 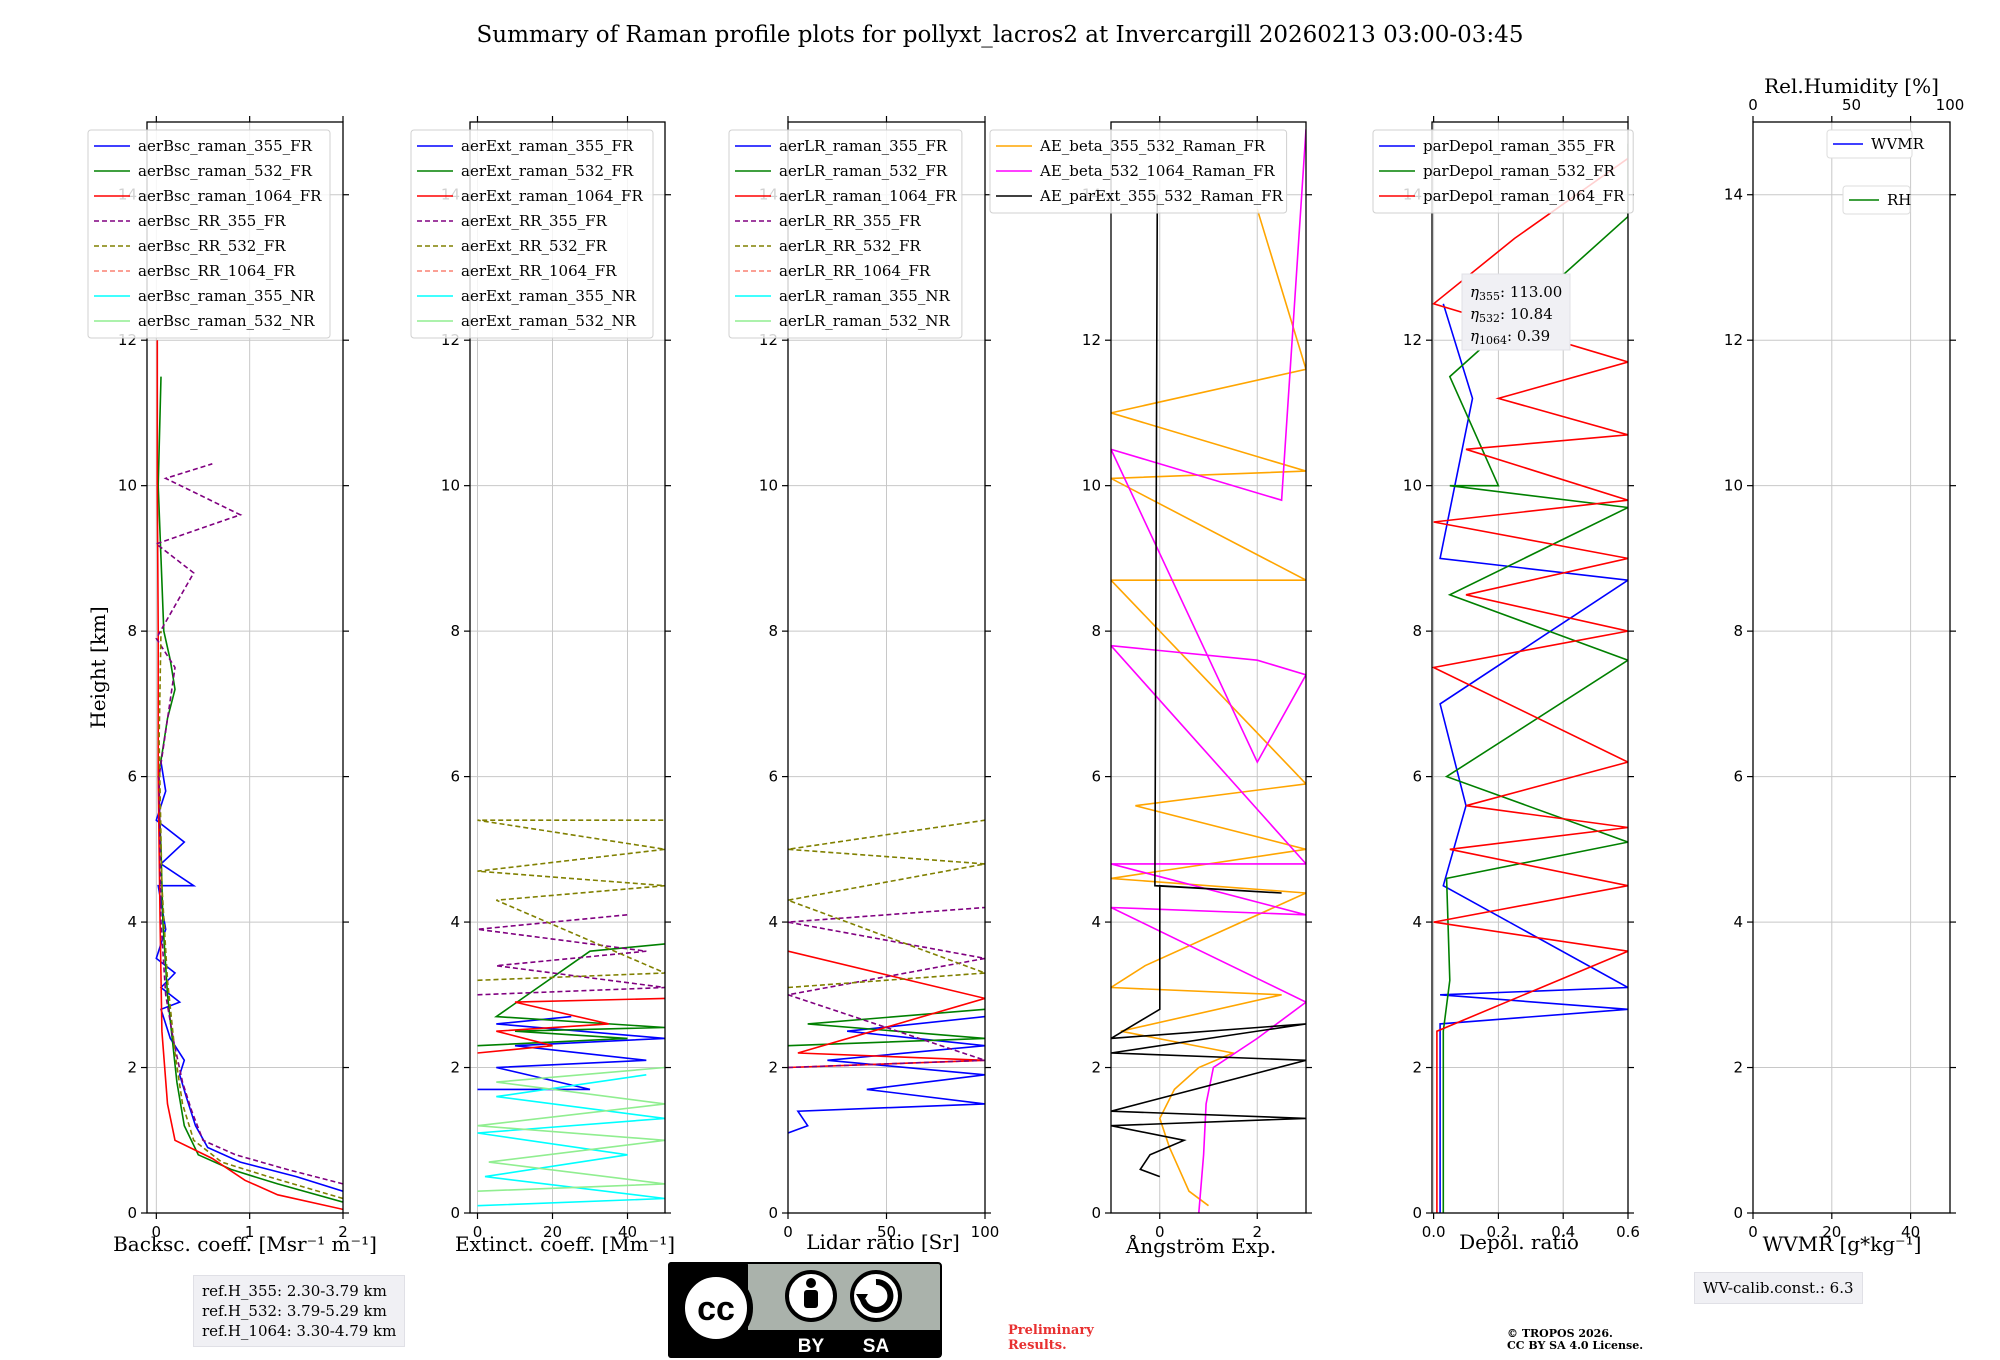 What do you see at coordinates (1201, 1246) in the screenshot?
I see `xlabel-ae: Ångström Exp.` at bounding box center [1201, 1246].